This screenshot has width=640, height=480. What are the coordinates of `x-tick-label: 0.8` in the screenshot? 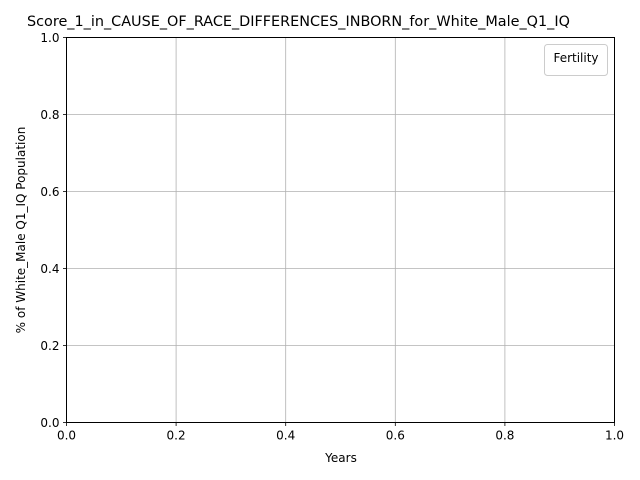 It's located at (504, 436).